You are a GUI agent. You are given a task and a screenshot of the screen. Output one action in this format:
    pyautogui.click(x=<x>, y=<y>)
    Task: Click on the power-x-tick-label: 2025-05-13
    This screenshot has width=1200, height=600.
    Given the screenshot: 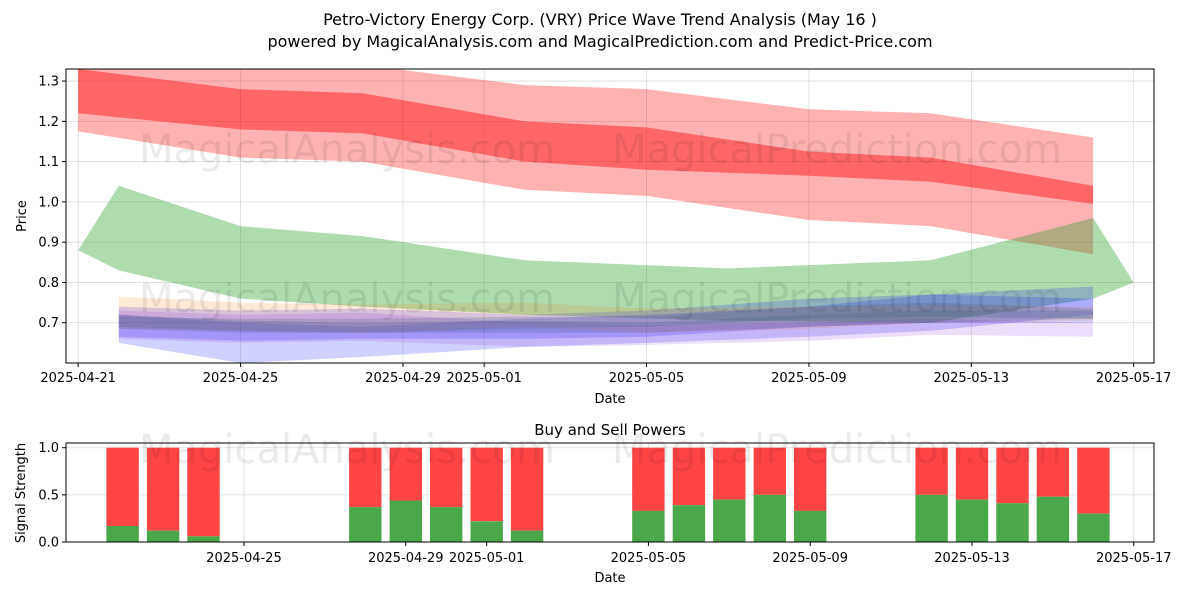 What is the action you would take?
    pyautogui.click(x=972, y=558)
    